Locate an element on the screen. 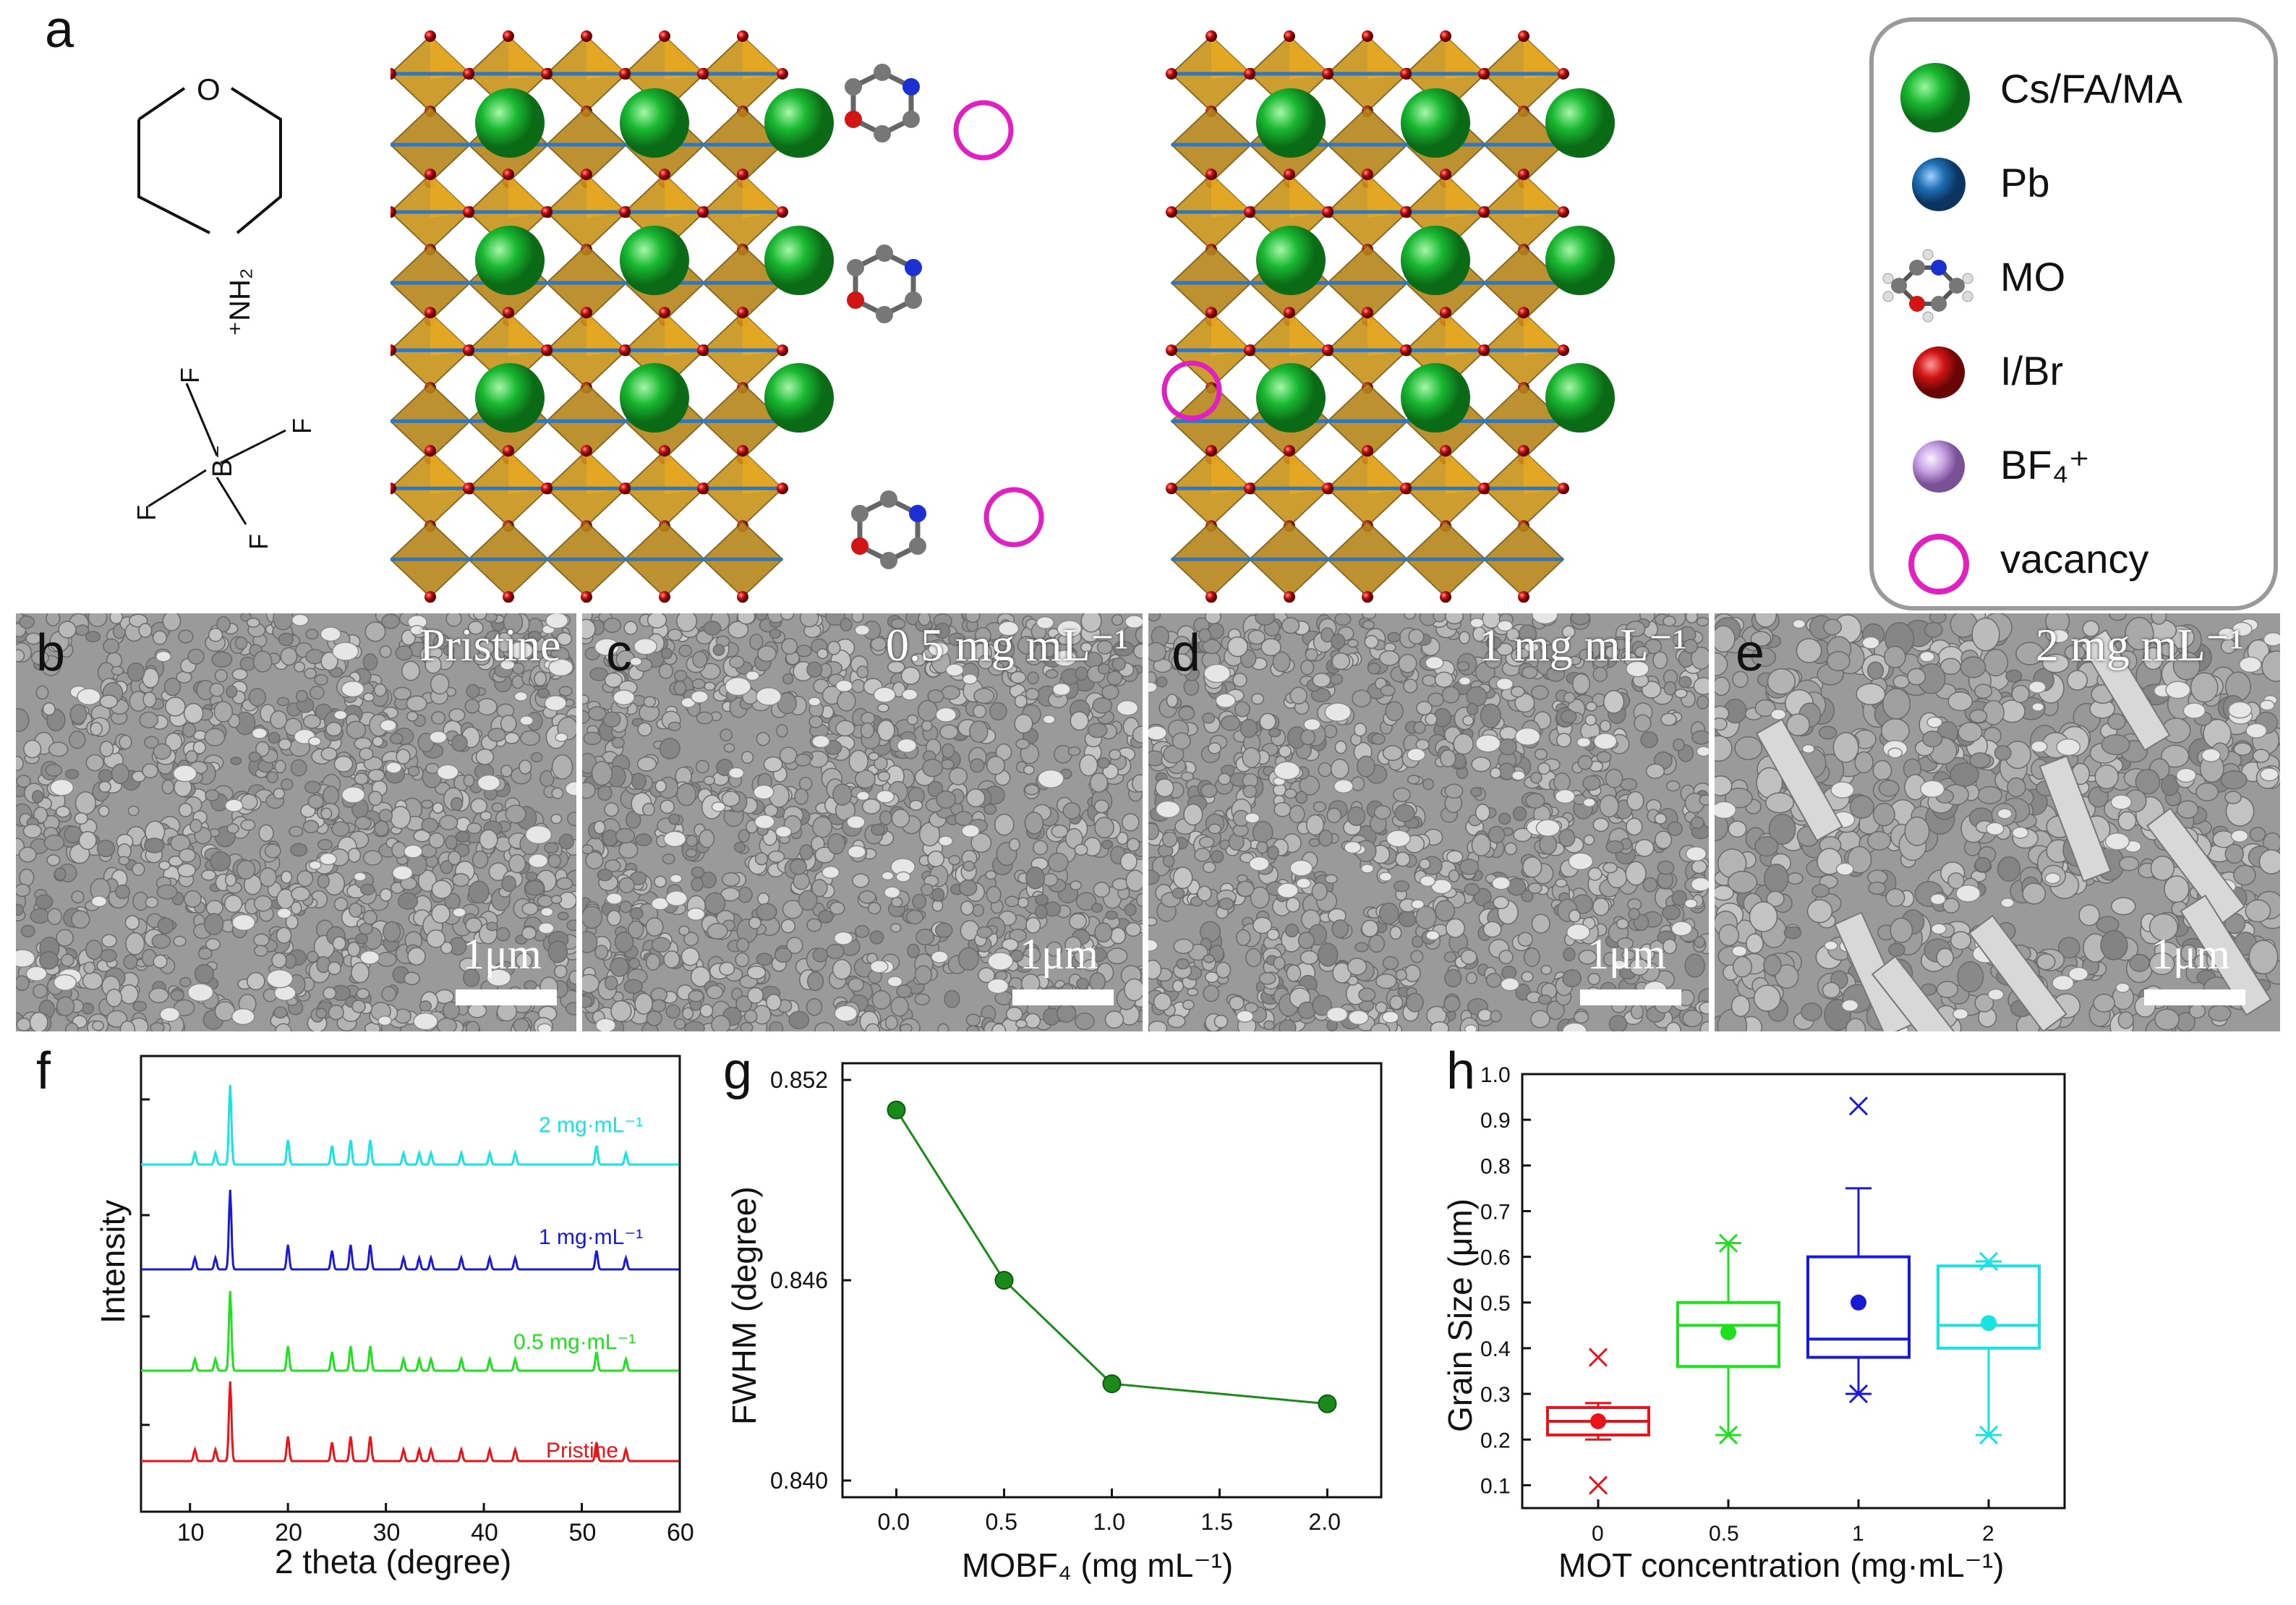 This screenshot has height=1605, width=2296. nh2-label: ⁺NH₂ is located at coordinates (240, 302).